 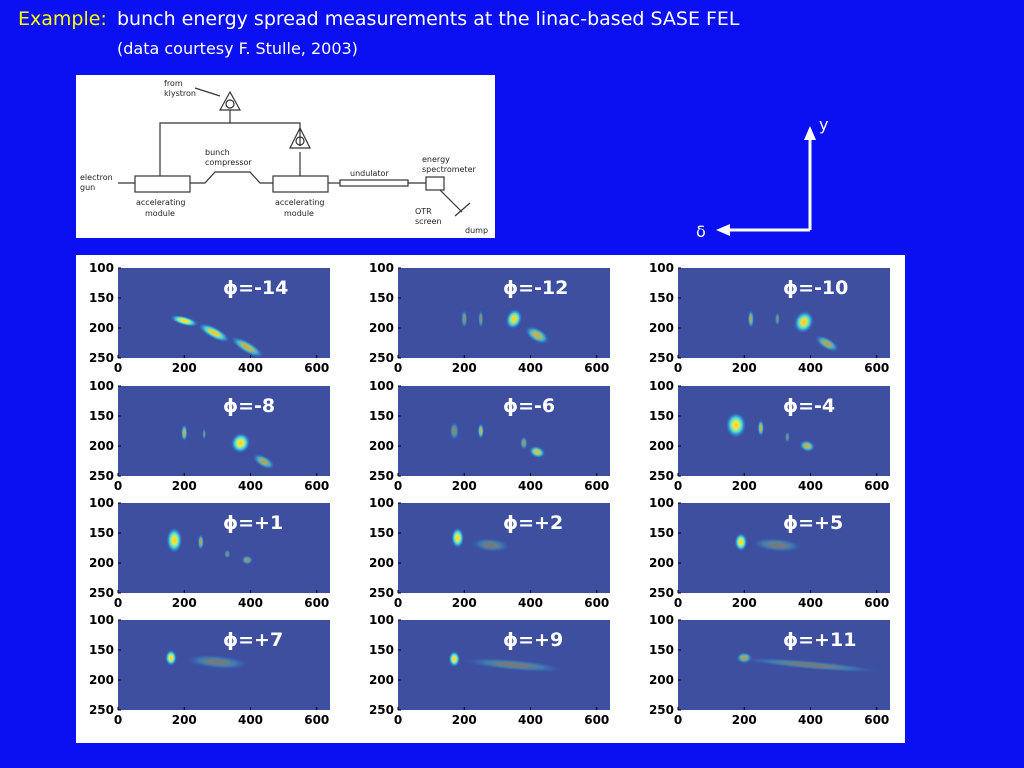 I want to click on panel-label: ϕ=+7, so click(x=253, y=640).